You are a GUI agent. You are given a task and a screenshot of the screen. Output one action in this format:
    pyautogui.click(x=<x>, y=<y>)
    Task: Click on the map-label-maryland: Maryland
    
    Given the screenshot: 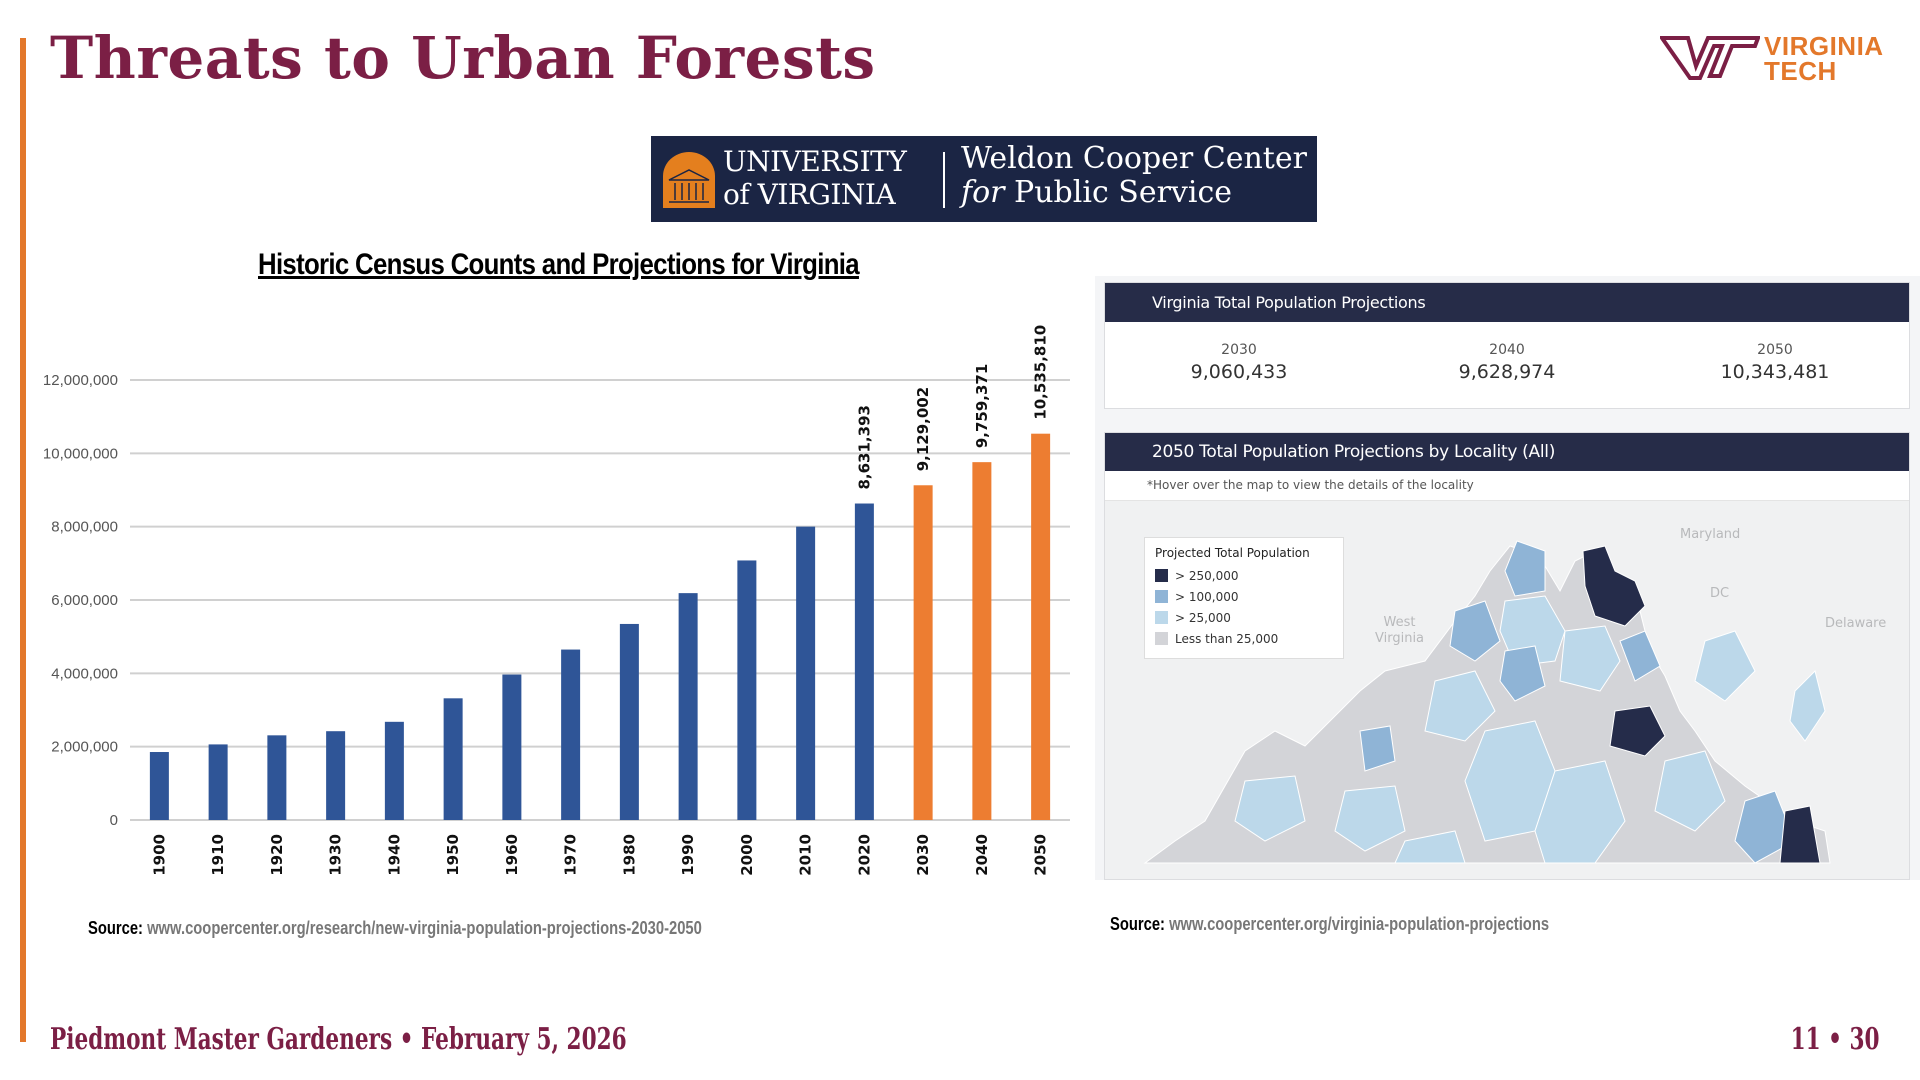 What is the action you would take?
    pyautogui.click(x=1710, y=534)
    